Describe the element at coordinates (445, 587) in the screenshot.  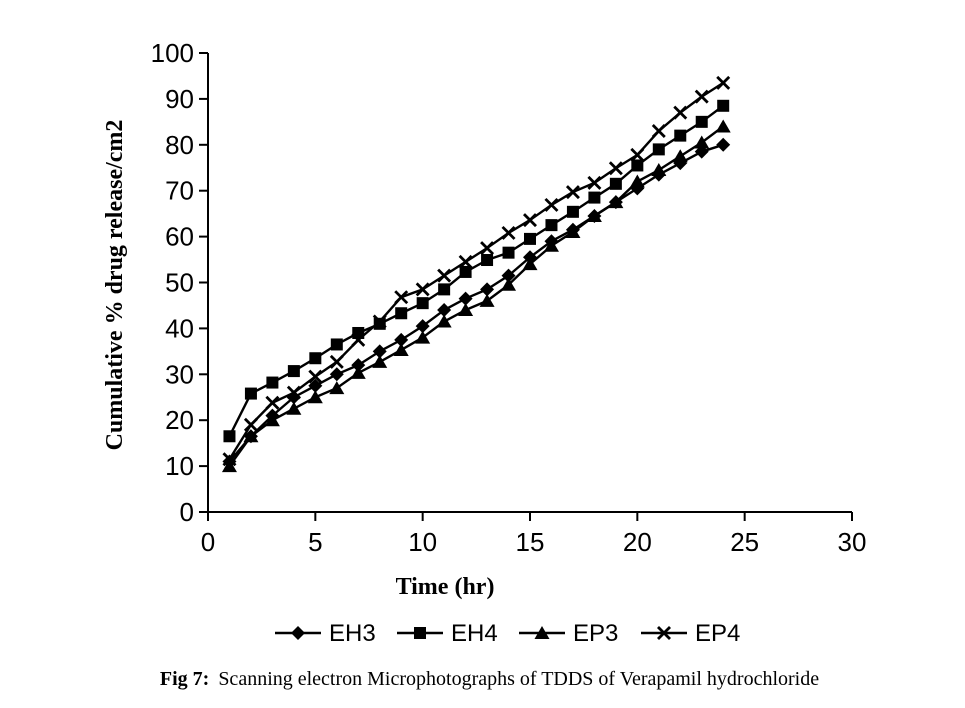
I see `x-axis-title: Time (hr)` at that location.